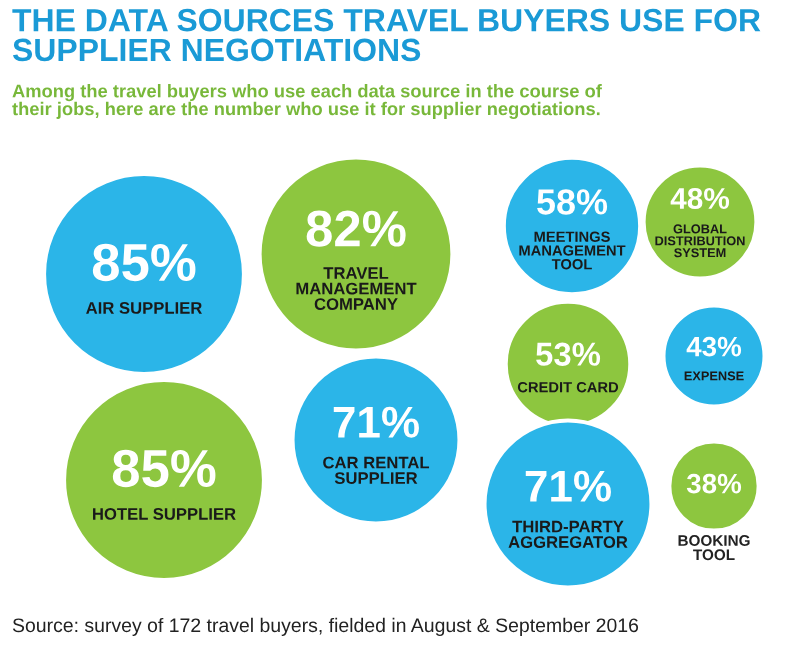 This screenshot has height=650, width=800. What do you see at coordinates (356, 228) in the screenshot?
I see `data-label: 82%` at bounding box center [356, 228].